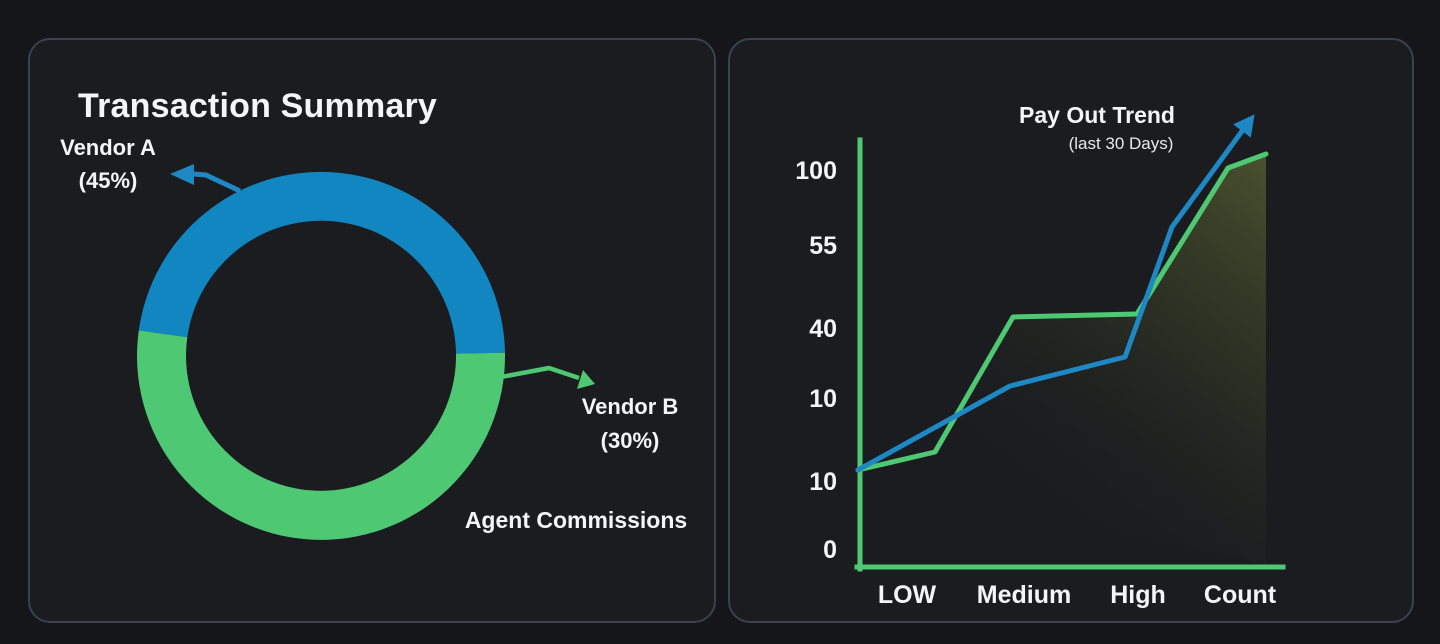 Image resolution: width=1440 pixels, height=644 pixels. I want to click on vendor-a-arrow-shaft, so click(217, 182).